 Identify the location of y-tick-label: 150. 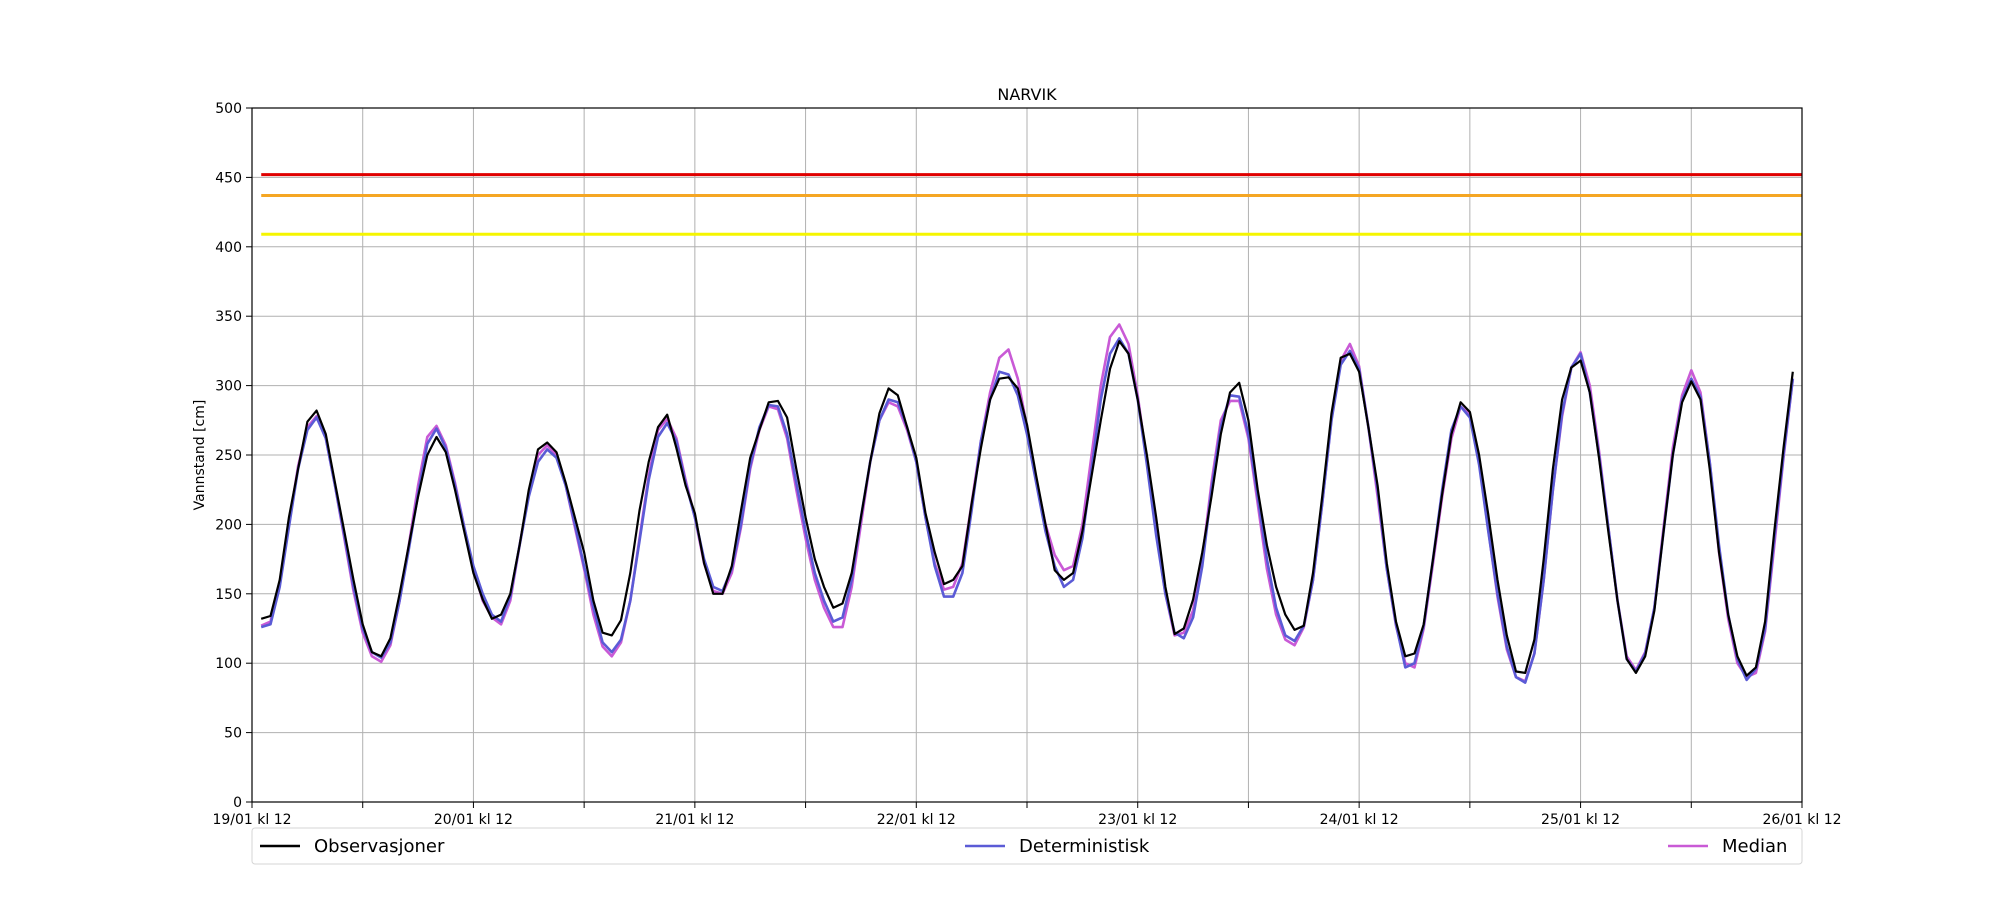
(228, 595).